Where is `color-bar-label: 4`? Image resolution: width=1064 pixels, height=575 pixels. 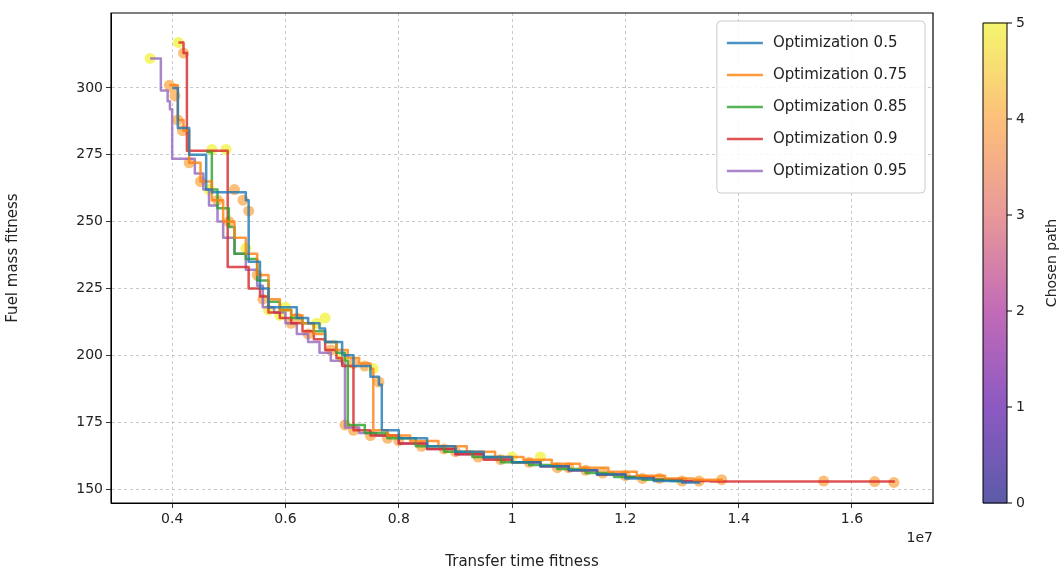 color-bar-label: 4 is located at coordinates (1020, 117).